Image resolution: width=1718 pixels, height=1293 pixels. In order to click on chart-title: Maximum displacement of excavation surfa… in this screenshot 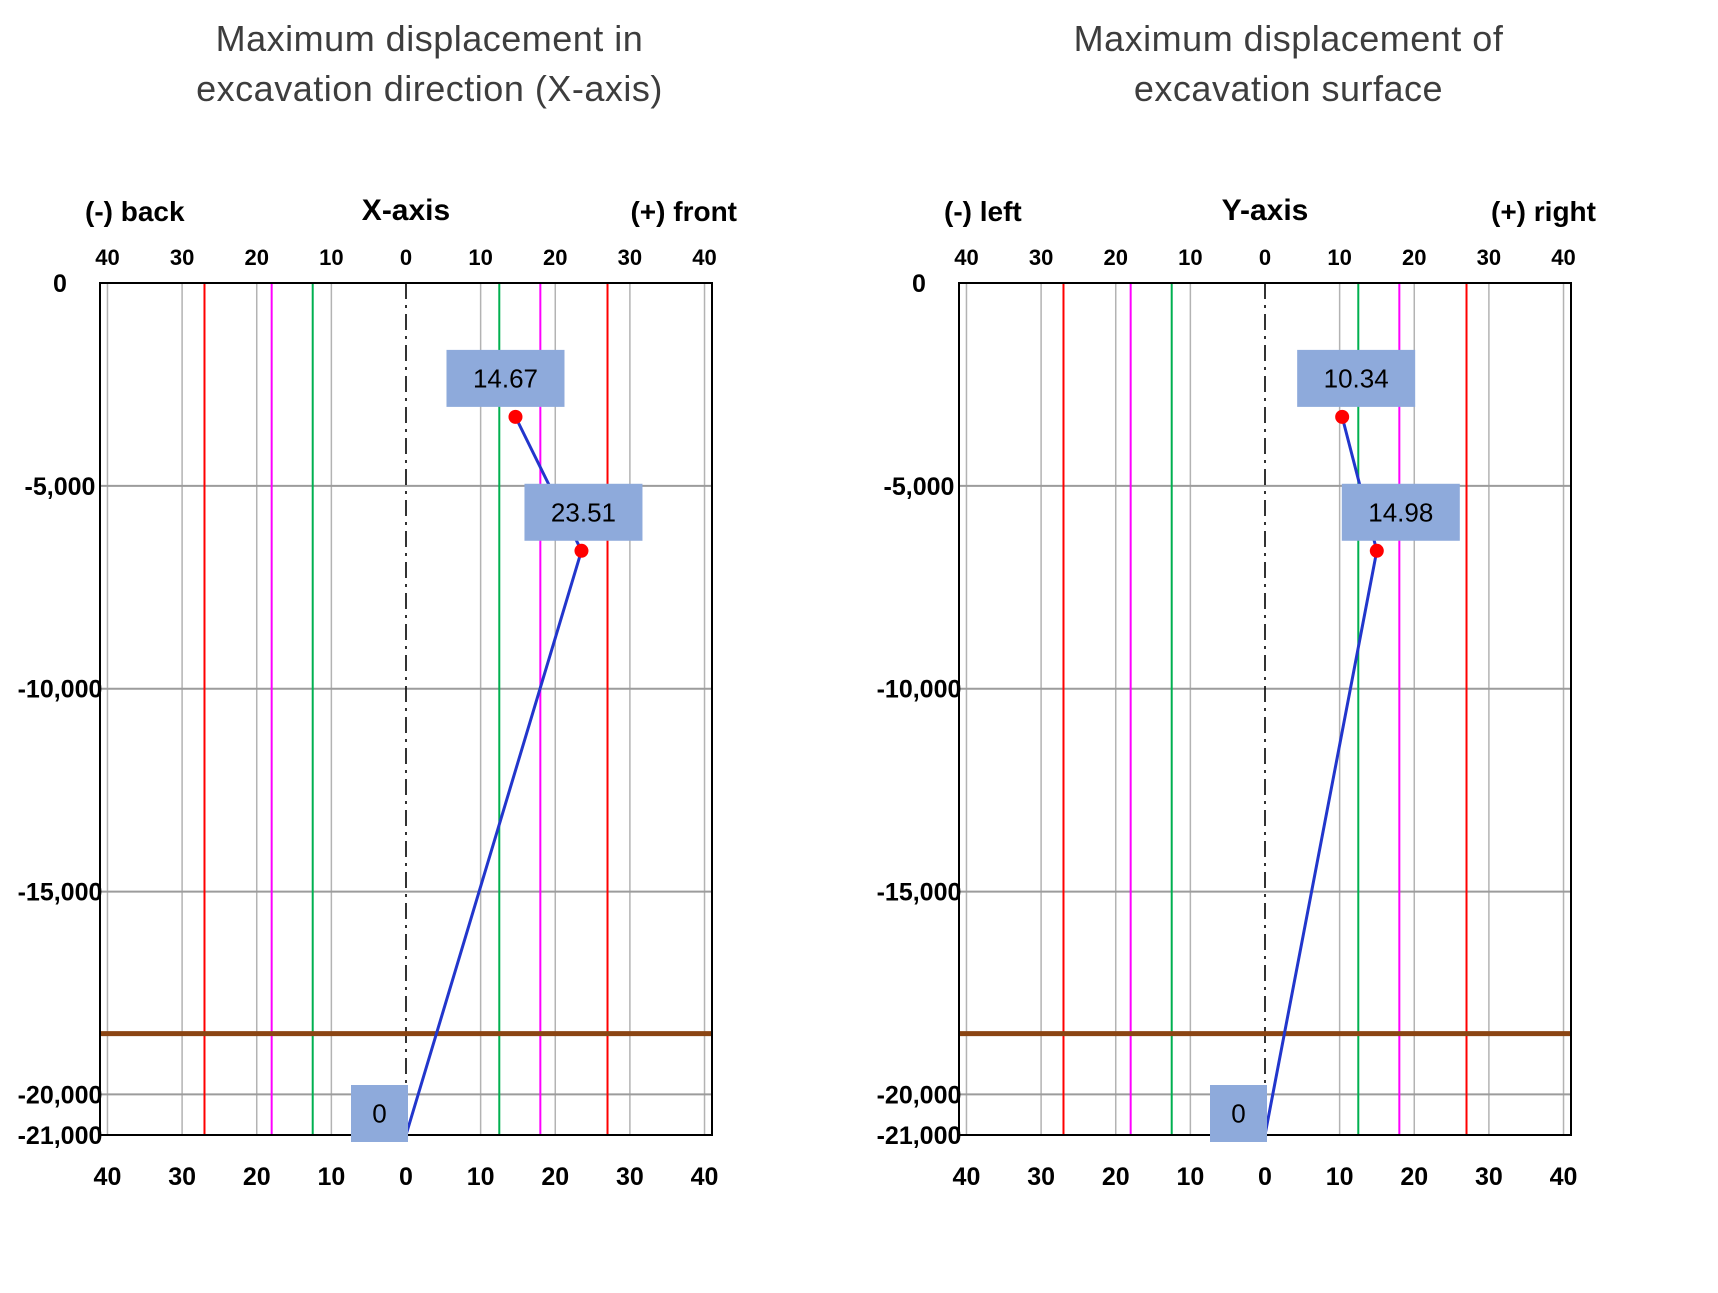, I will do `click(1288, 85)`.